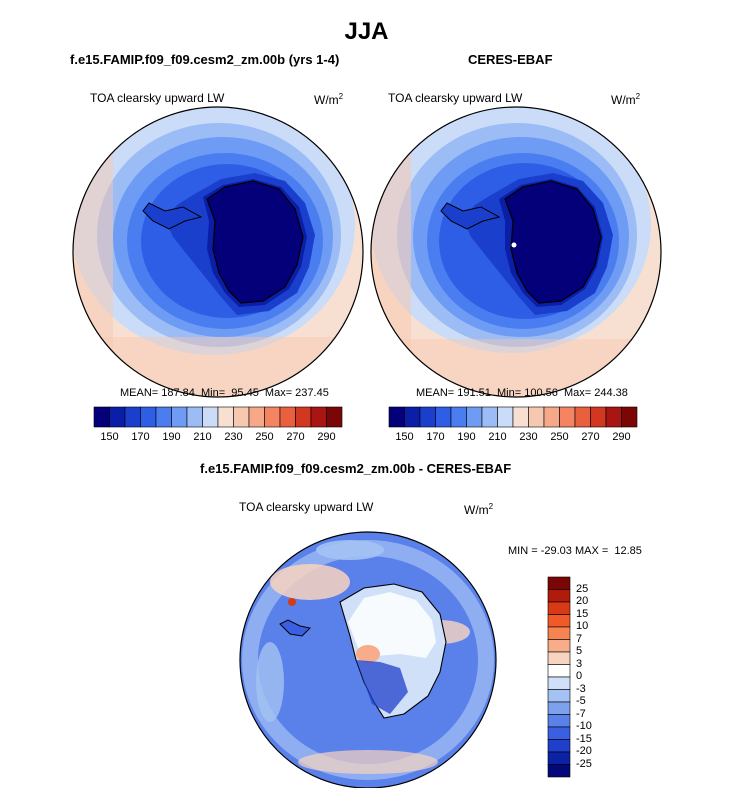  Describe the element at coordinates (582, 626) in the screenshot. I see `panel3-colorbar-tick-label: 10` at that location.